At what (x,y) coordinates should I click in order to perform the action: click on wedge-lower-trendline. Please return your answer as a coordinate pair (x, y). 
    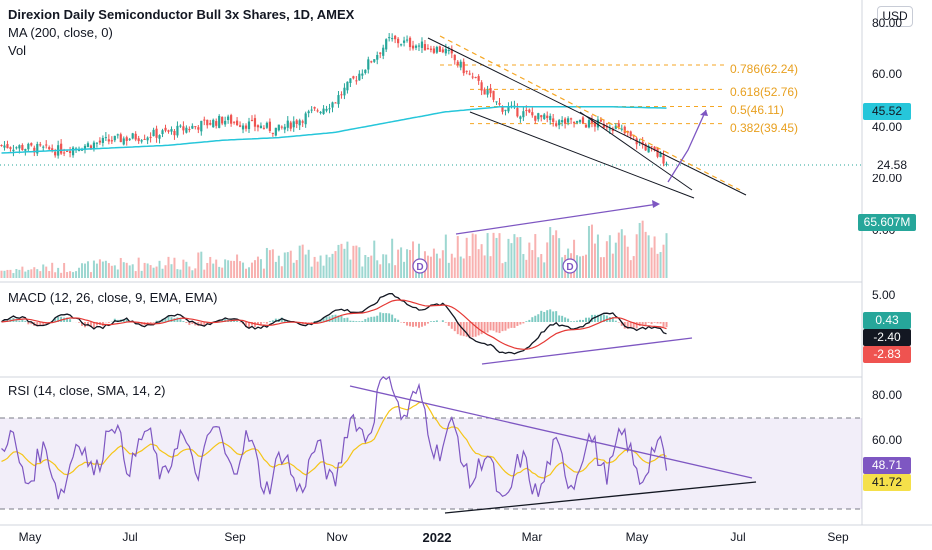
    Looking at the image, I should click on (582, 155).